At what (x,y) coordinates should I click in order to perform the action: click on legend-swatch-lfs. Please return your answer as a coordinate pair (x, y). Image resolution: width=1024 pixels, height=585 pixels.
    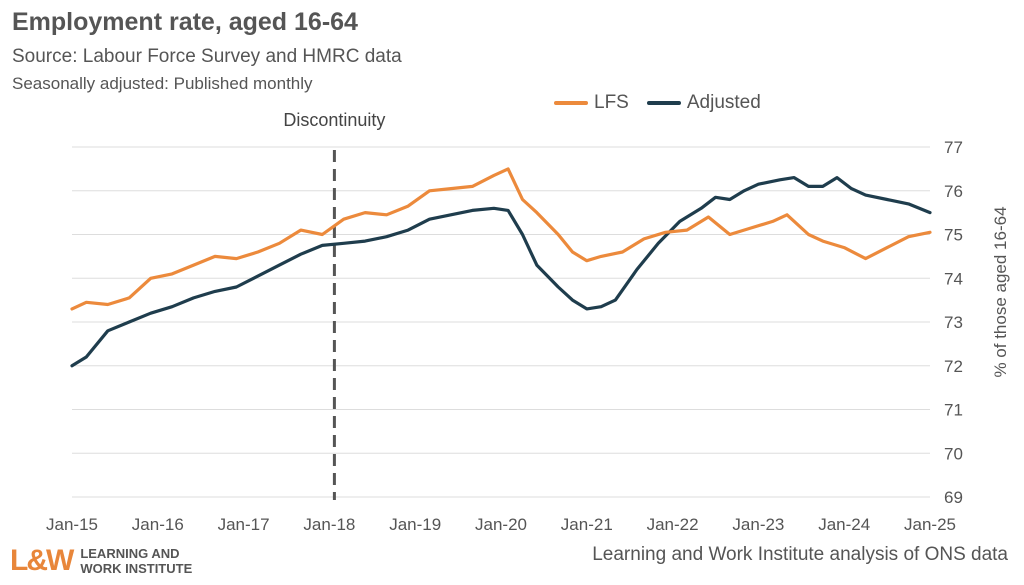
    Looking at the image, I should click on (571, 103).